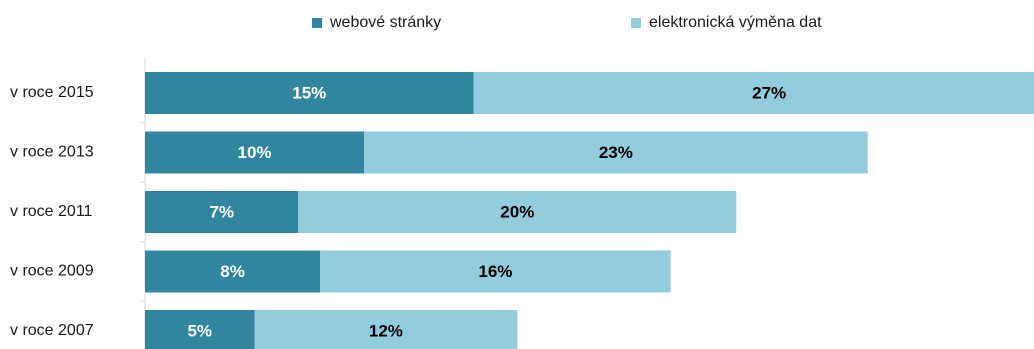  I want to click on category-label-v-roce-2013: v roce 2013, so click(52, 152).